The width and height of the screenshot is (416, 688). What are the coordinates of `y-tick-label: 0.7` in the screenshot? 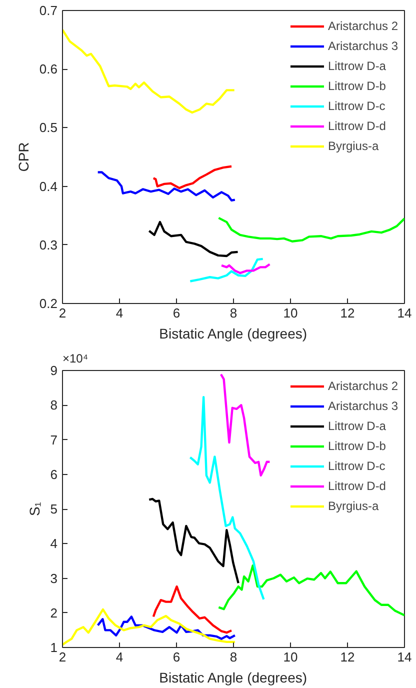 It's located at (48, 10).